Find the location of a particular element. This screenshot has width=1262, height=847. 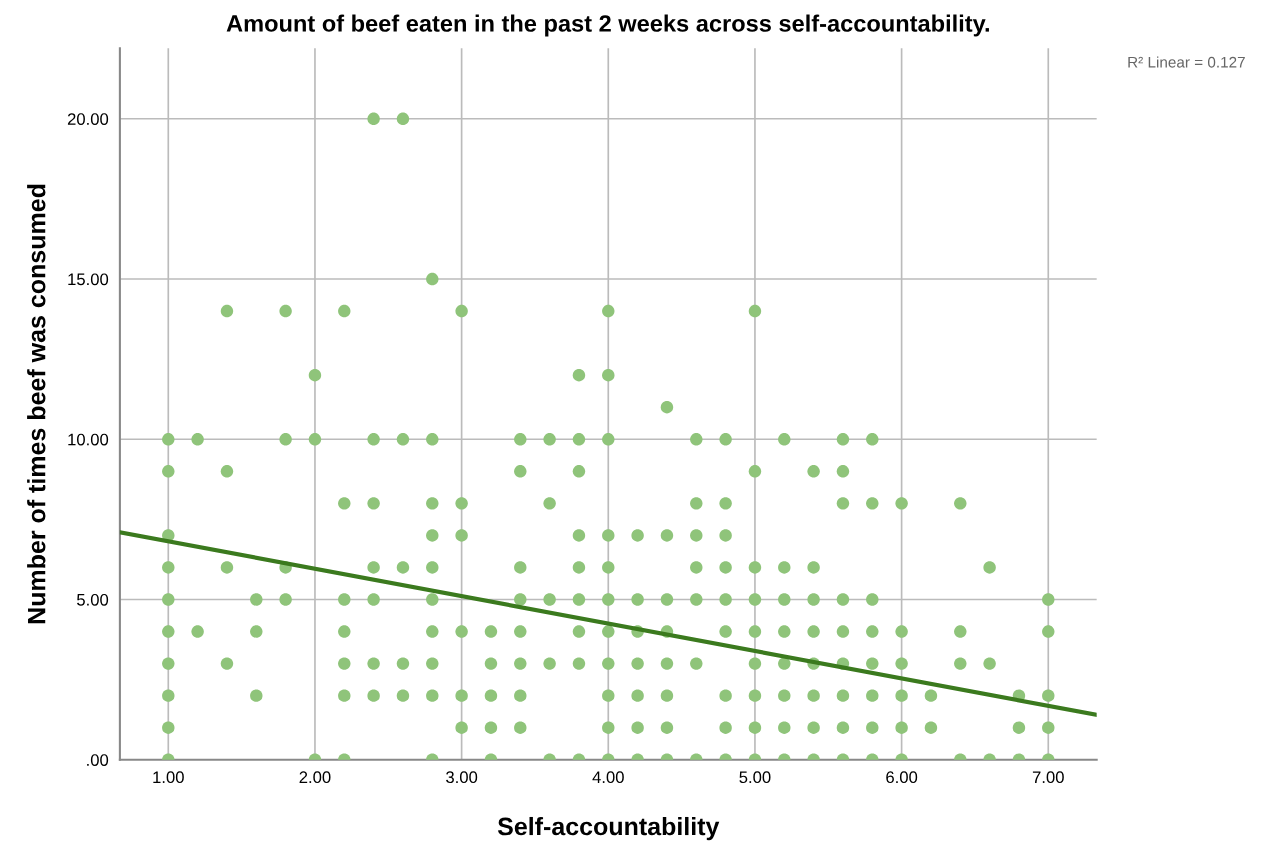

x-tick-label: 3.00 is located at coordinates (462, 777).